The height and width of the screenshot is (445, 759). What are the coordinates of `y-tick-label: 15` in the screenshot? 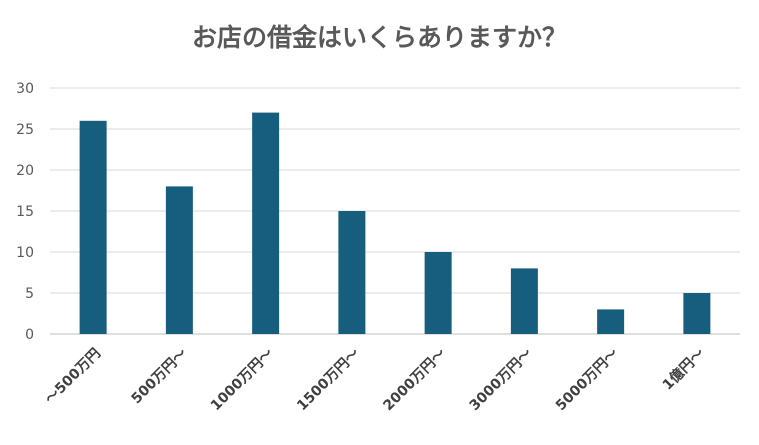 It's located at (25, 212).